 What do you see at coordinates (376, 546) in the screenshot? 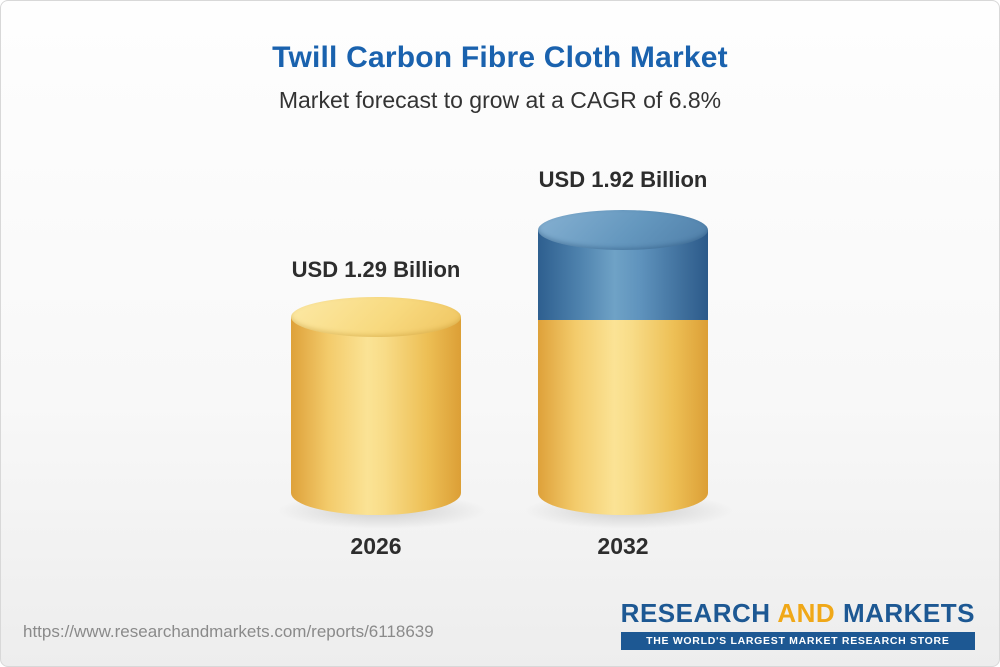
I see `axis-label-2026: 2026` at bounding box center [376, 546].